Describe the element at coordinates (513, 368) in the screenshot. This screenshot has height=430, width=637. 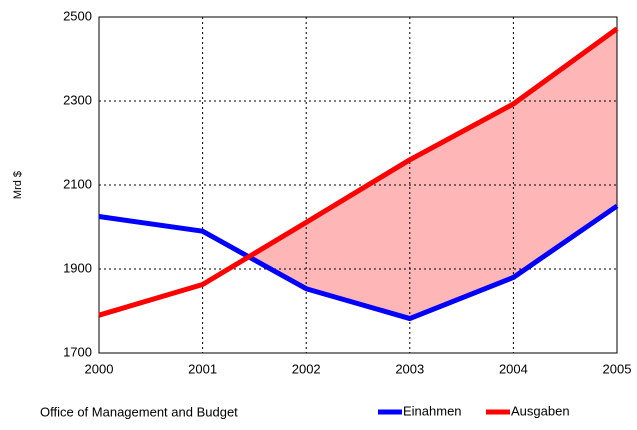
I see `x-tick-label: 2004` at that location.